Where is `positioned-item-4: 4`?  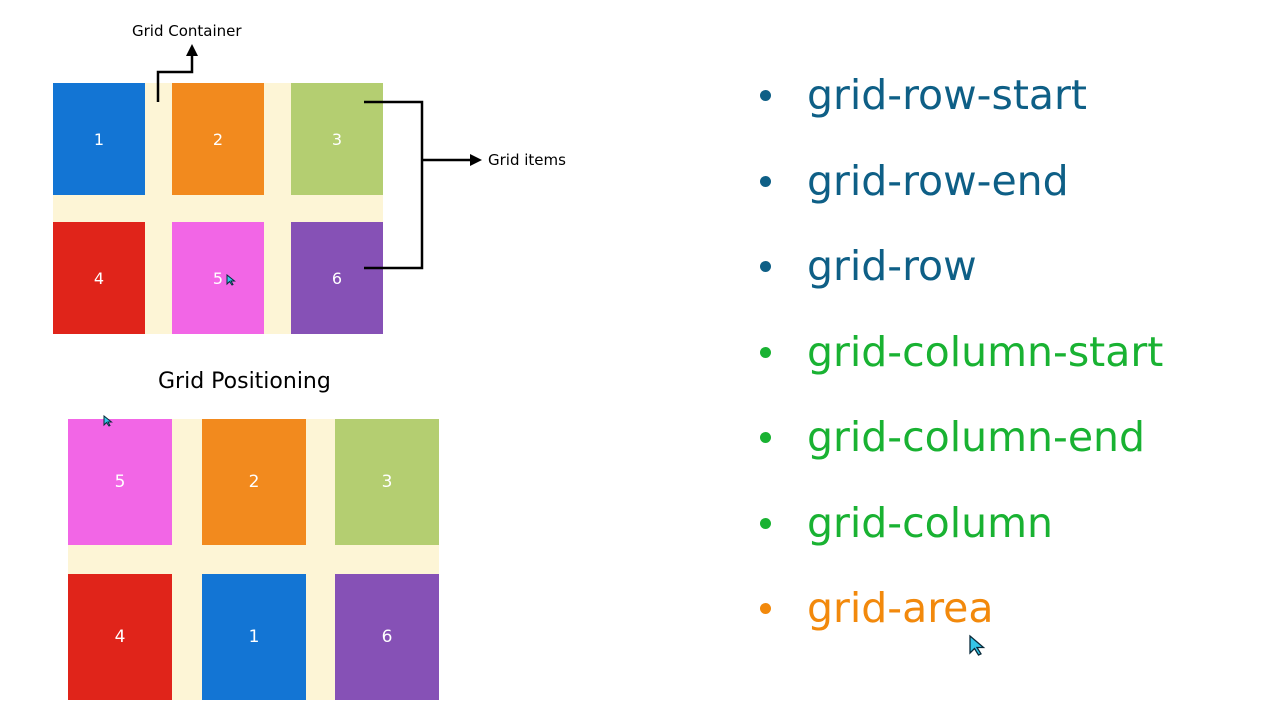
positioned-item-4: 4 is located at coordinates (120, 637).